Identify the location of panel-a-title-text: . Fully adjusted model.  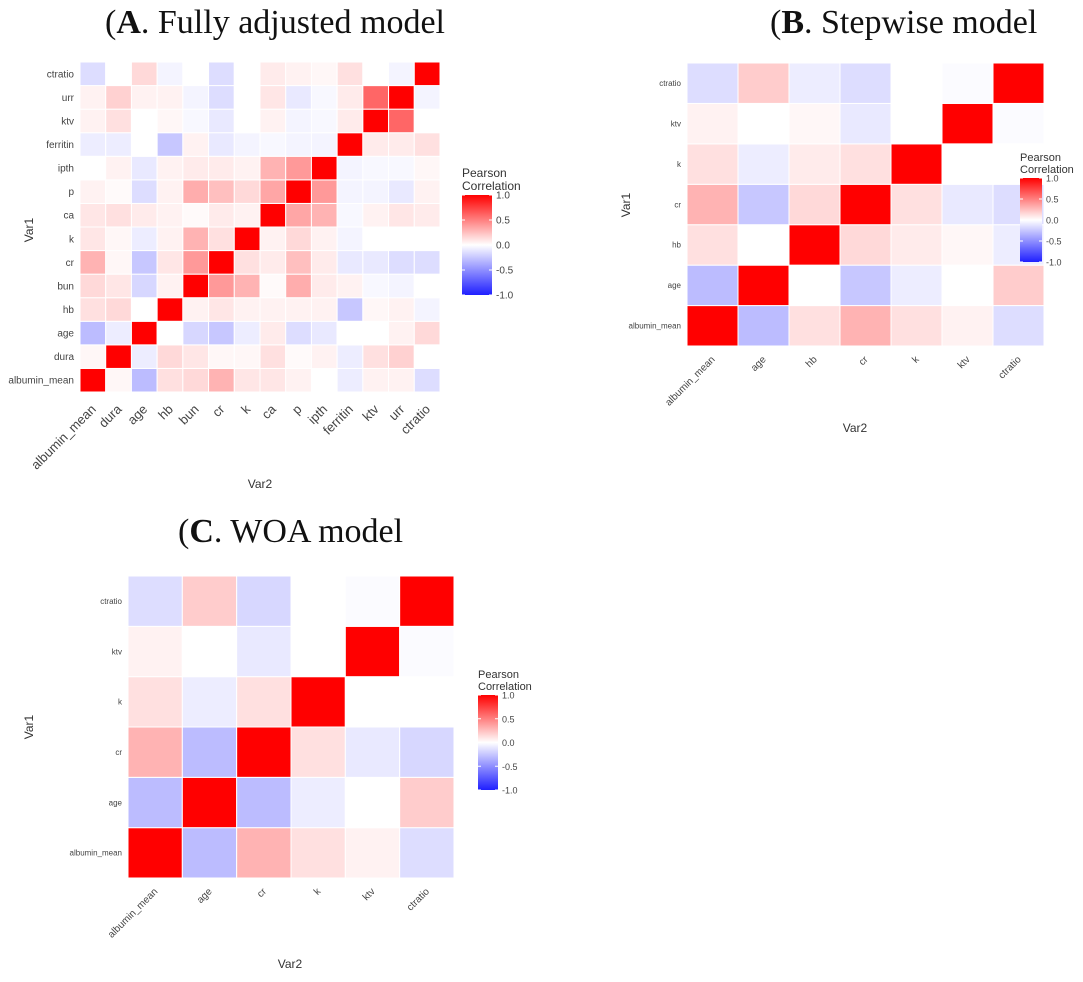
(292, 22).